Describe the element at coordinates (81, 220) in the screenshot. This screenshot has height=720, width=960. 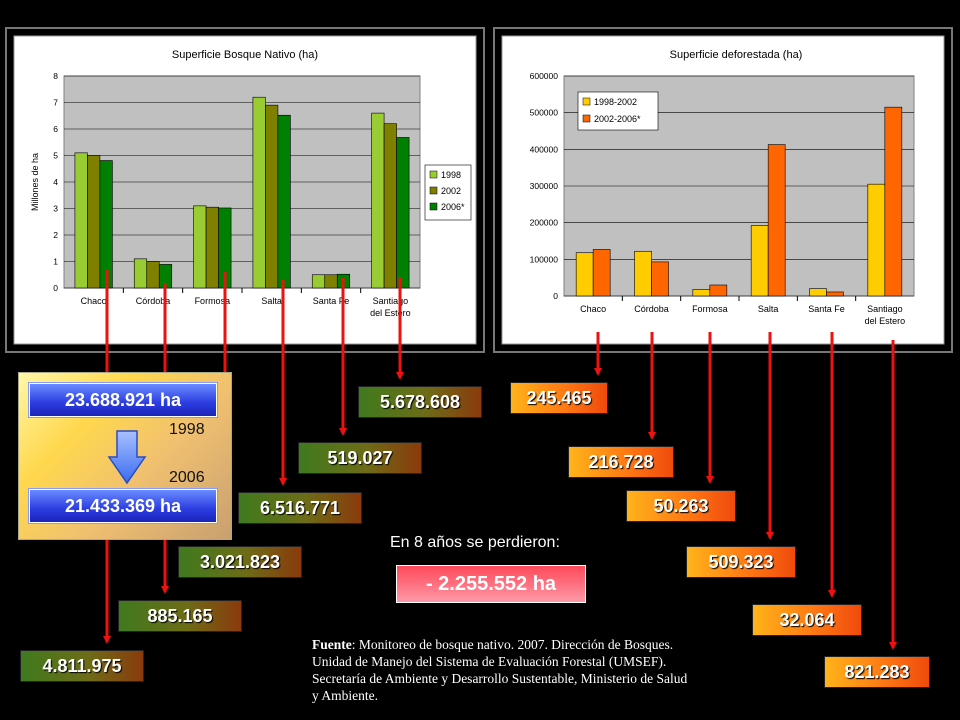
I see `forest-chart-bar-chaco-1998` at that location.